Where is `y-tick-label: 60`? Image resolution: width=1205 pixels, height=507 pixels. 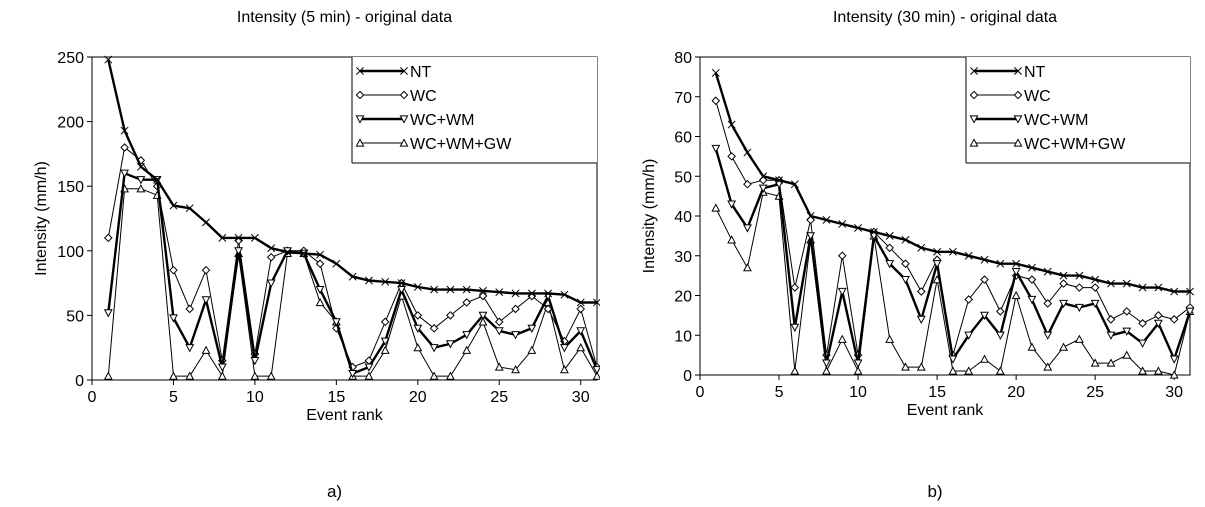
y-tick-label: 60 is located at coordinates (683, 138).